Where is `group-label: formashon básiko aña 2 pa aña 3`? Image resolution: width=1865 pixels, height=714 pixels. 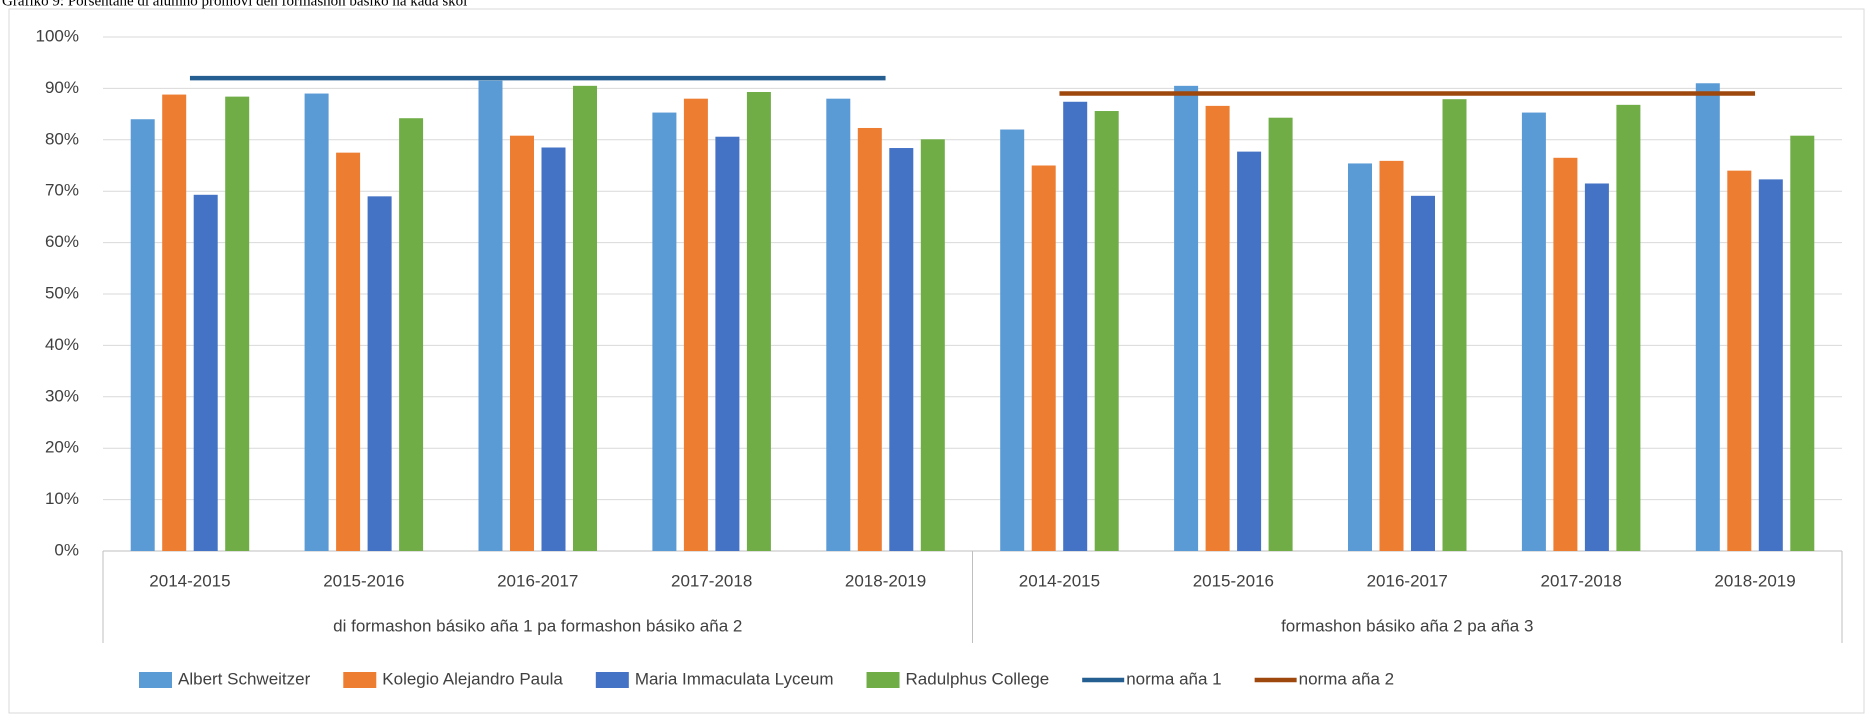 group-label: formashon básiko aña 2 pa aña 3 is located at coordinates (1407, 625).